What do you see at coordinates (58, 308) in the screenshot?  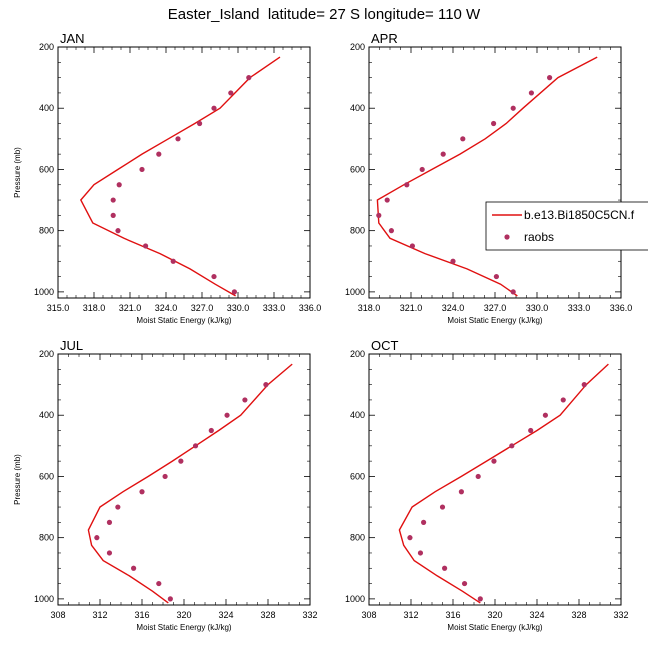 I see `x-tick-label: 315.0` at bounding box center [58, 308].